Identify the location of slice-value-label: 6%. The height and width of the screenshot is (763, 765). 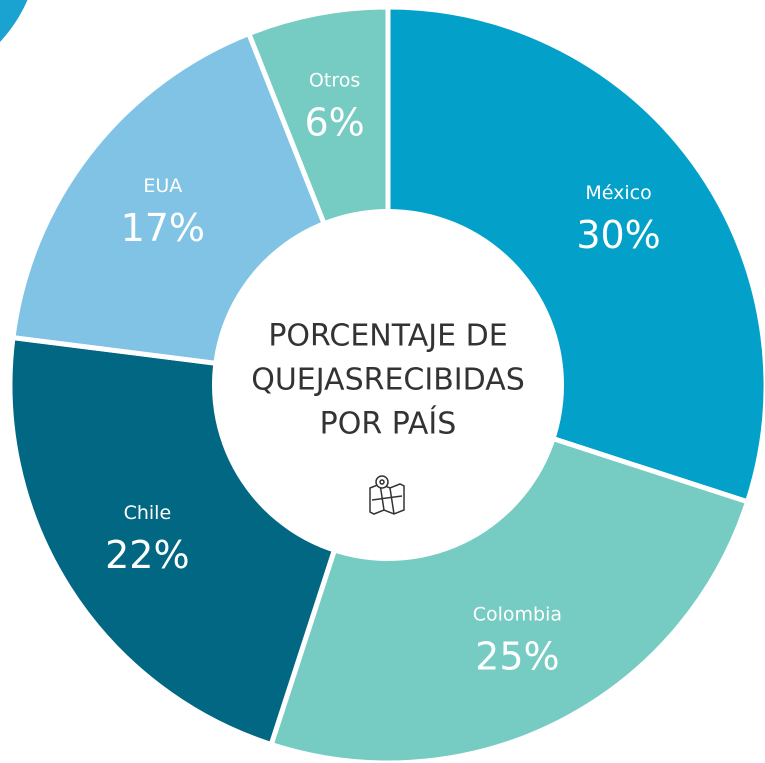
(334, 123).